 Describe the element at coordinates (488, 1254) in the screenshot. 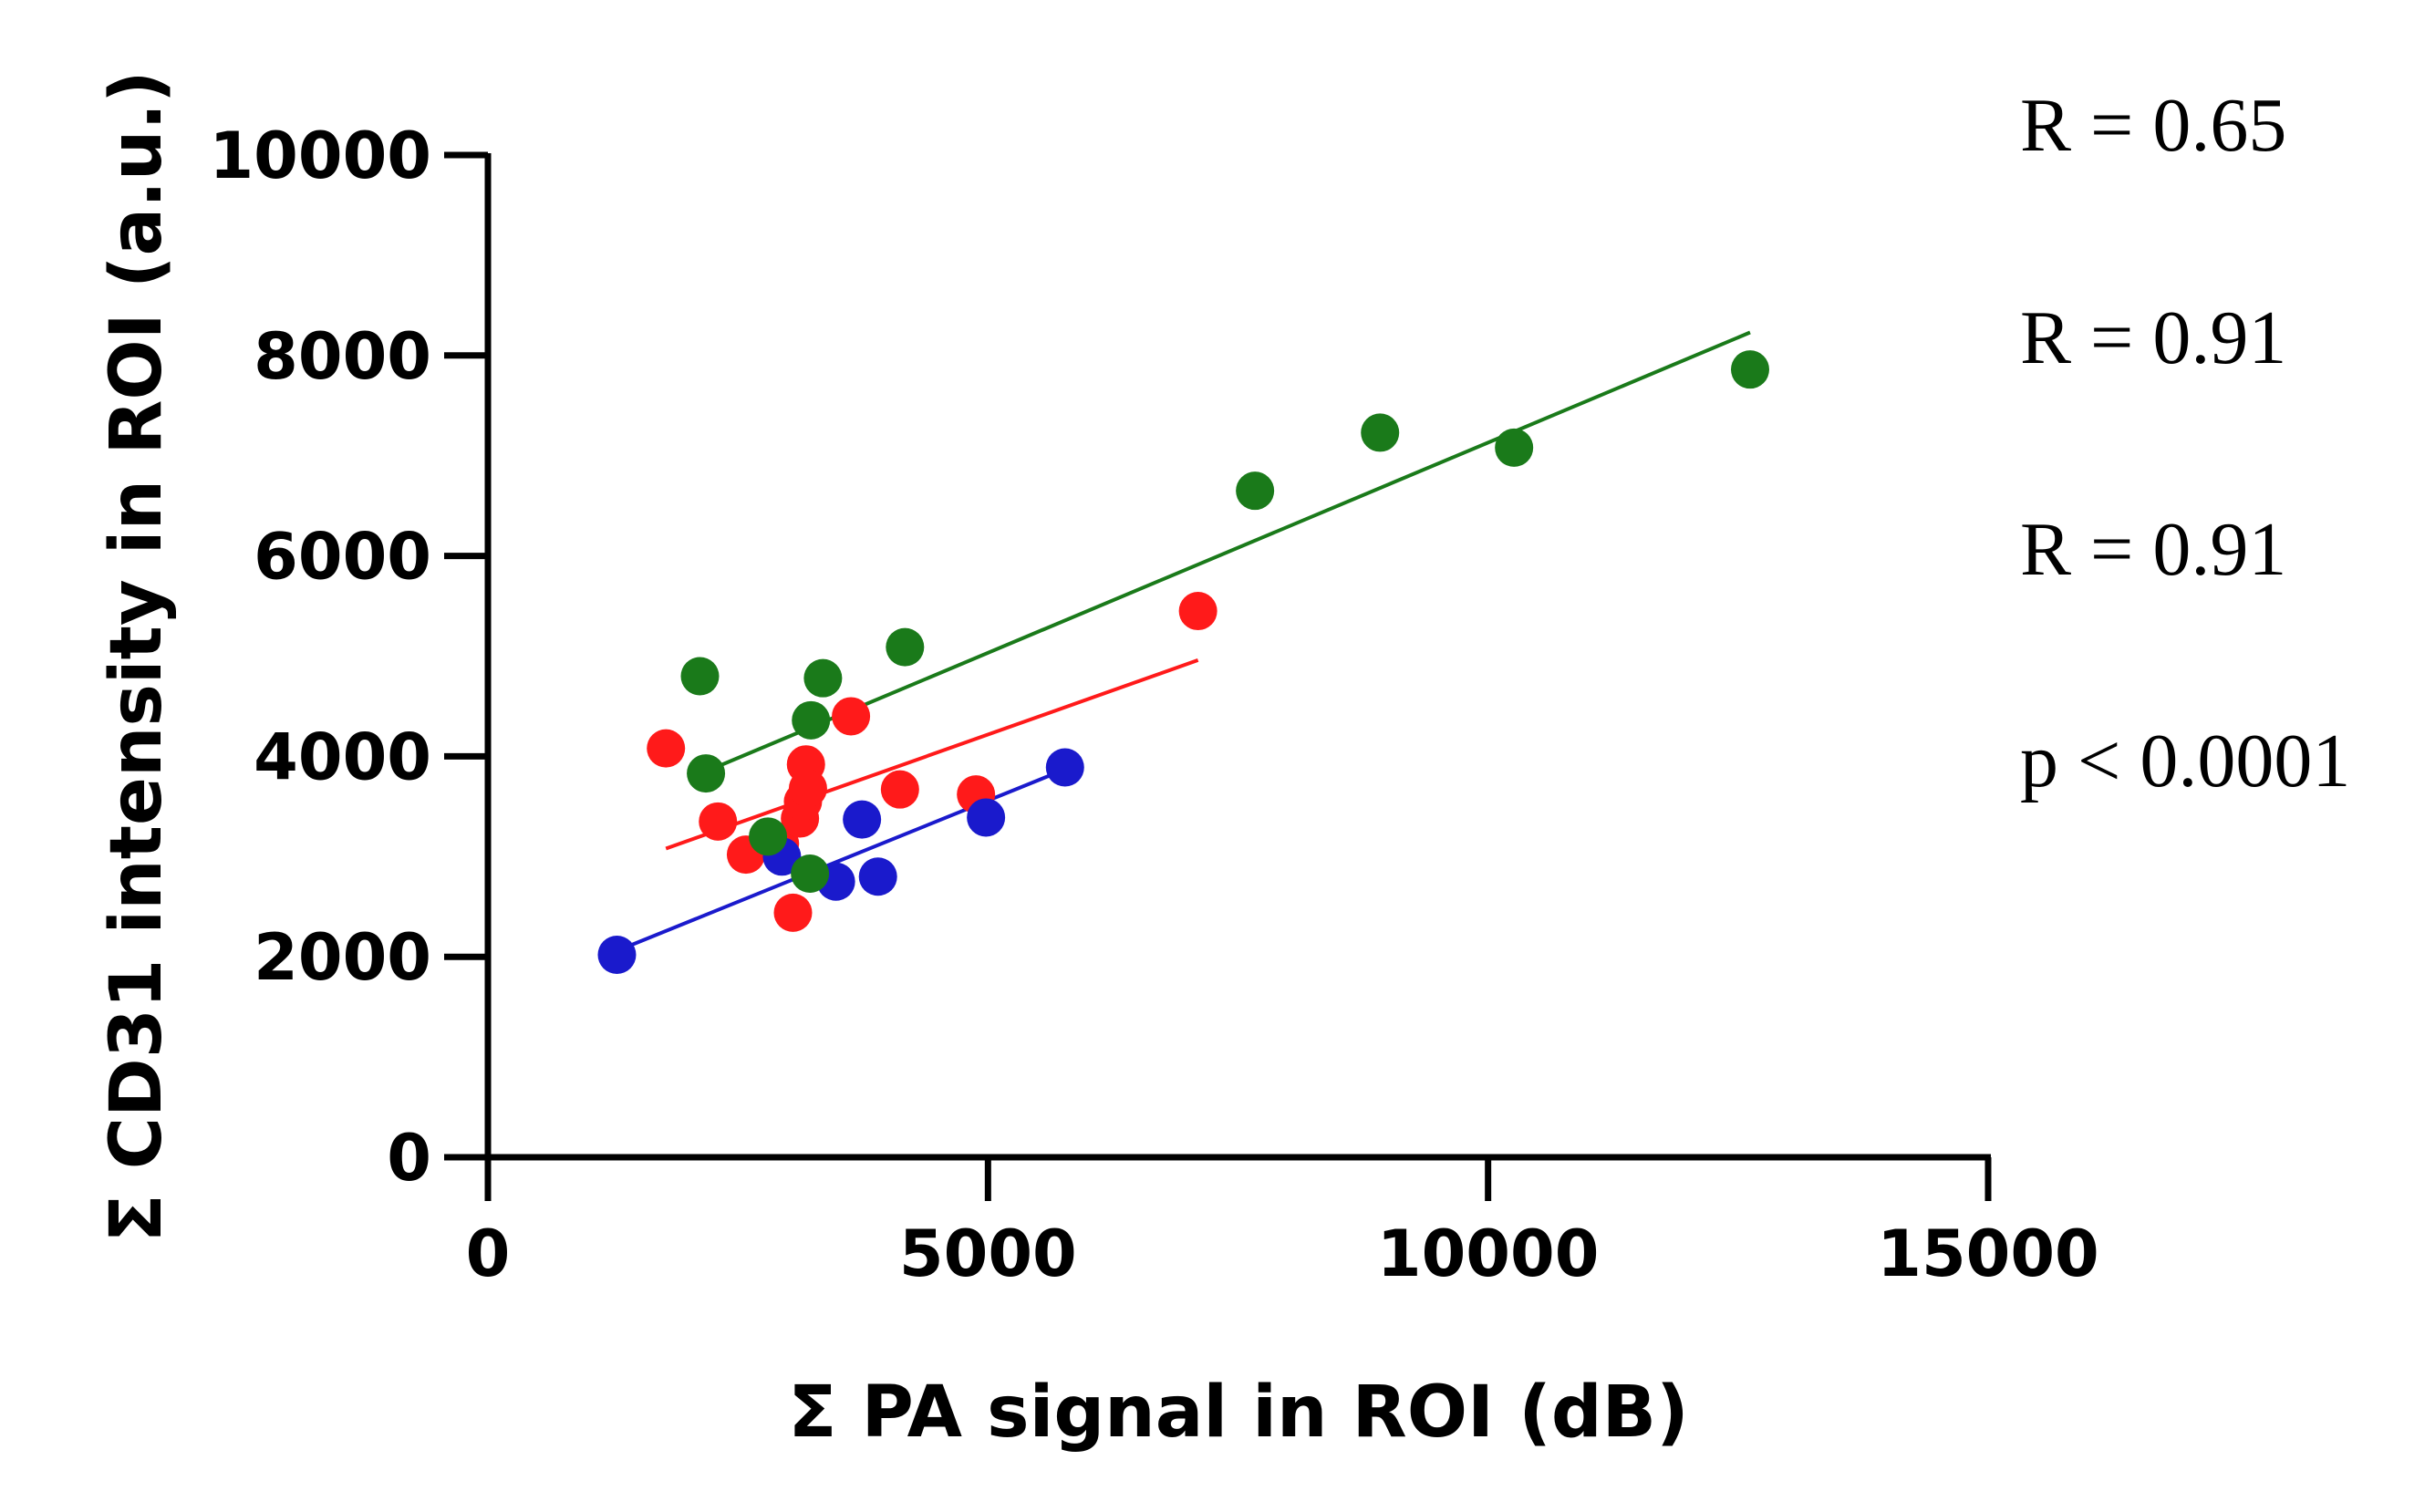

I see `x-tick-label: 0` at that location.